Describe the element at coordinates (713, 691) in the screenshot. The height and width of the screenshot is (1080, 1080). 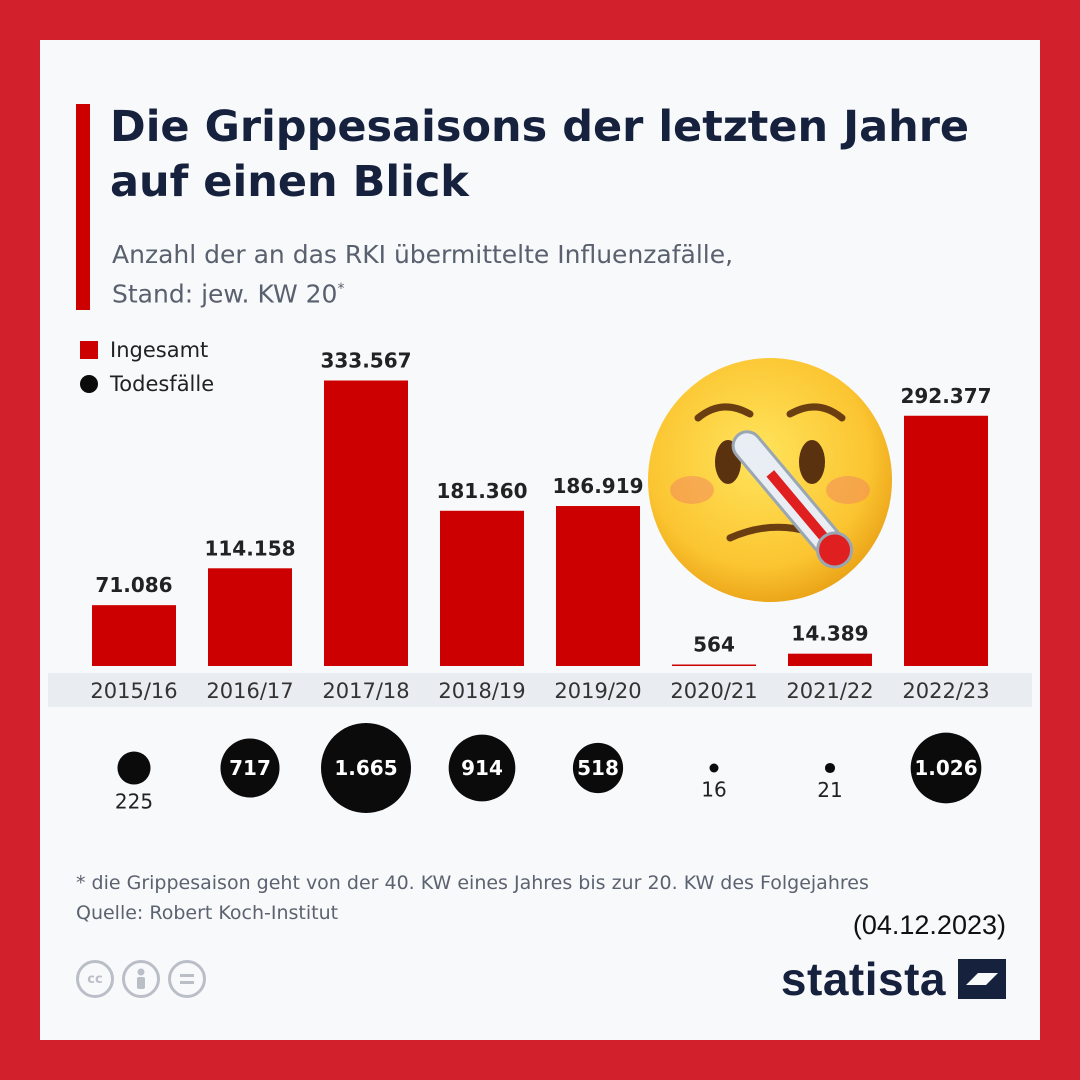
I see `category-label: 2020/21` at that location.